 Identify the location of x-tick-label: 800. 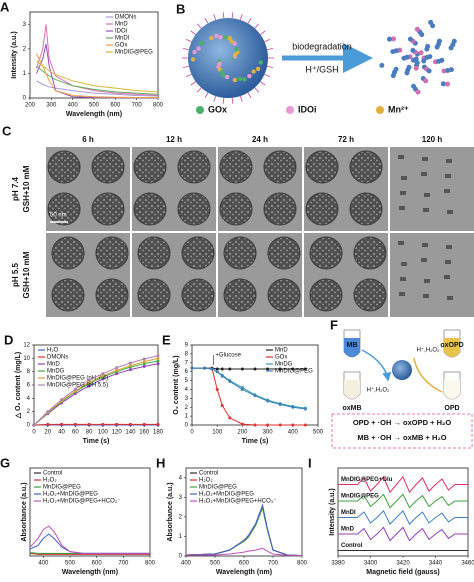
(158, 106).